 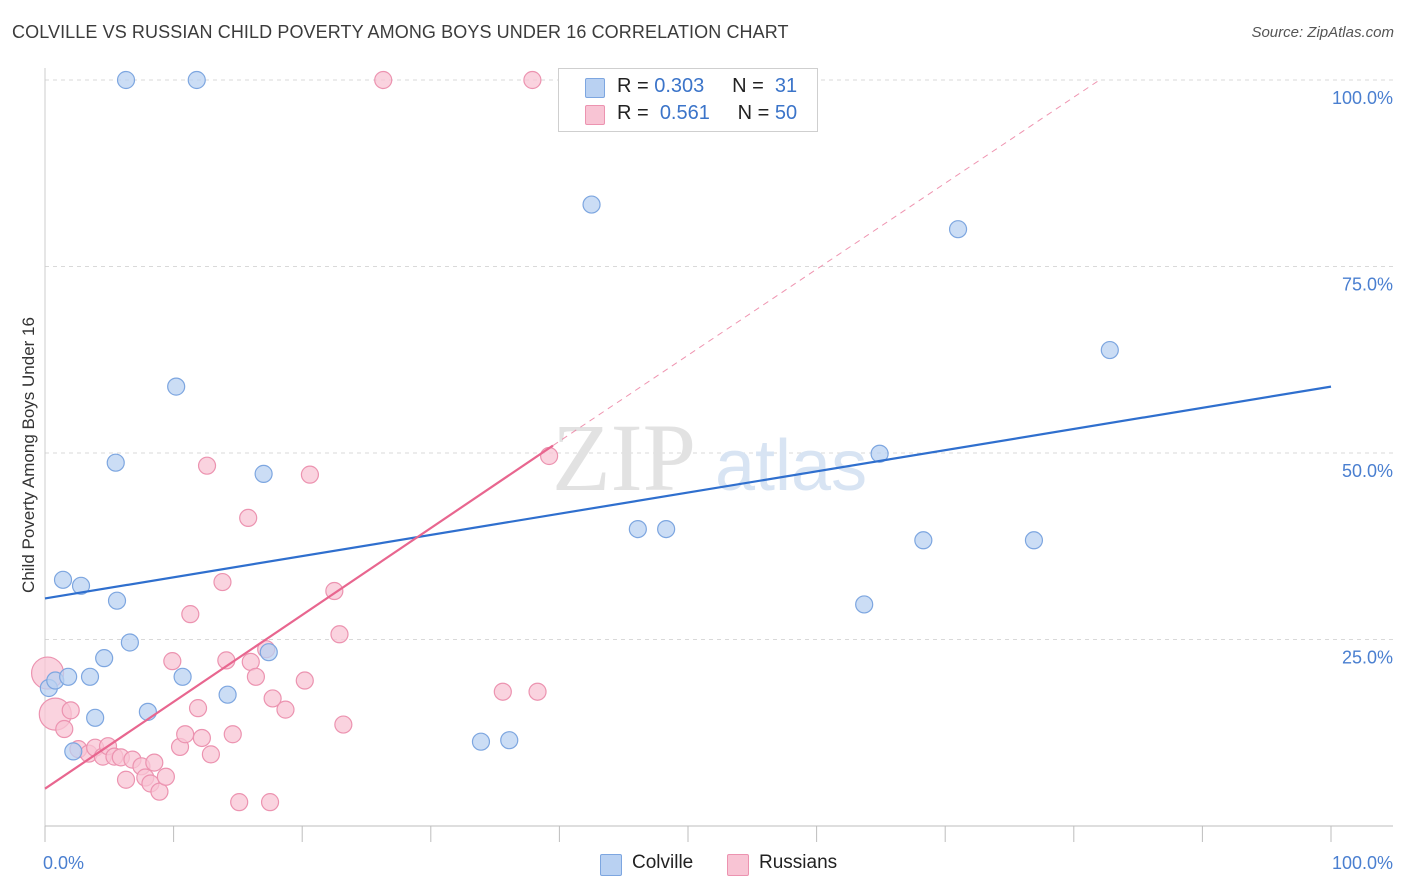 What do you see at coordinates (595, 115) in the screenshot?
I see `legend-swatch-russians` at bounding box center [595, 115].